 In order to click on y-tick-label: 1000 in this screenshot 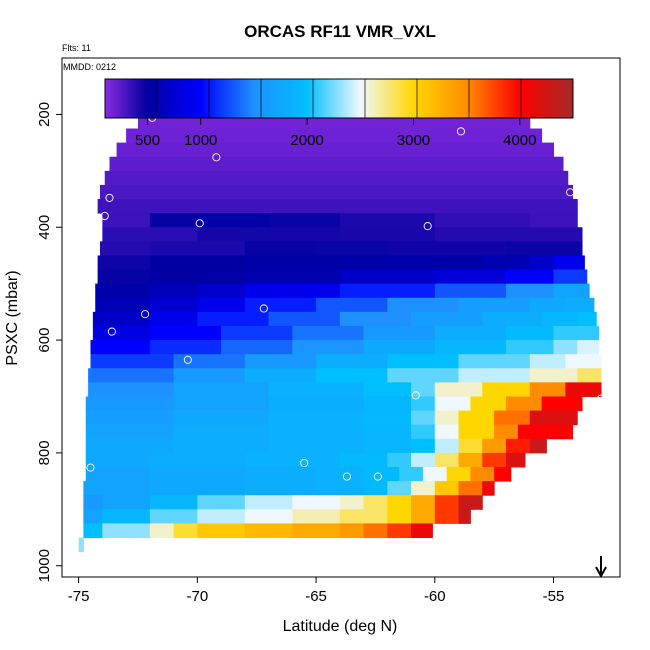, I will do `click(44, 565)`.